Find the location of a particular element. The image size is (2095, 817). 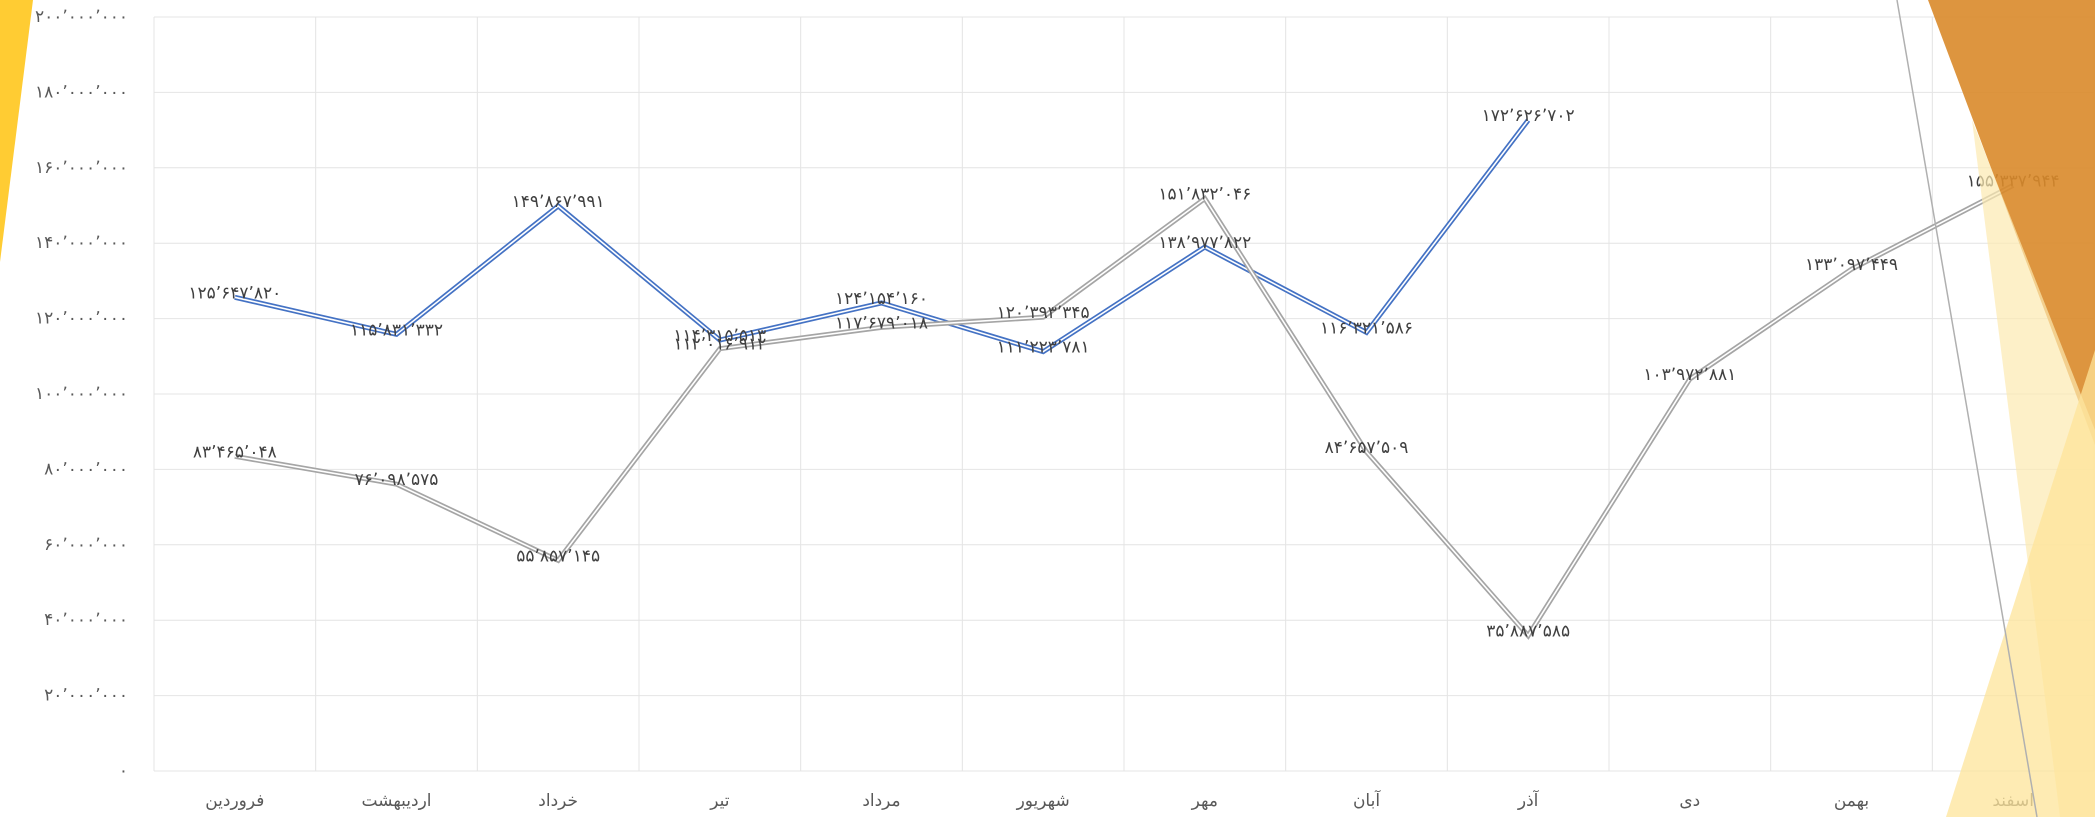

x-tick-label: مرداد is located at coordinates (881, 801).